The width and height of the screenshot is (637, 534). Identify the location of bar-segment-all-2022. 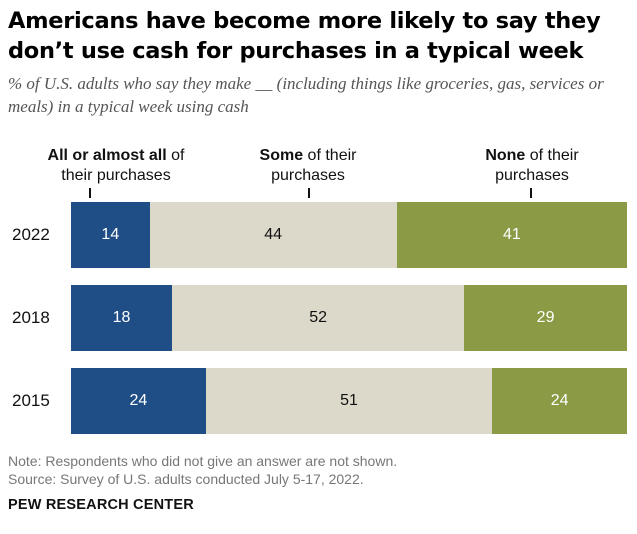
(110, 235).